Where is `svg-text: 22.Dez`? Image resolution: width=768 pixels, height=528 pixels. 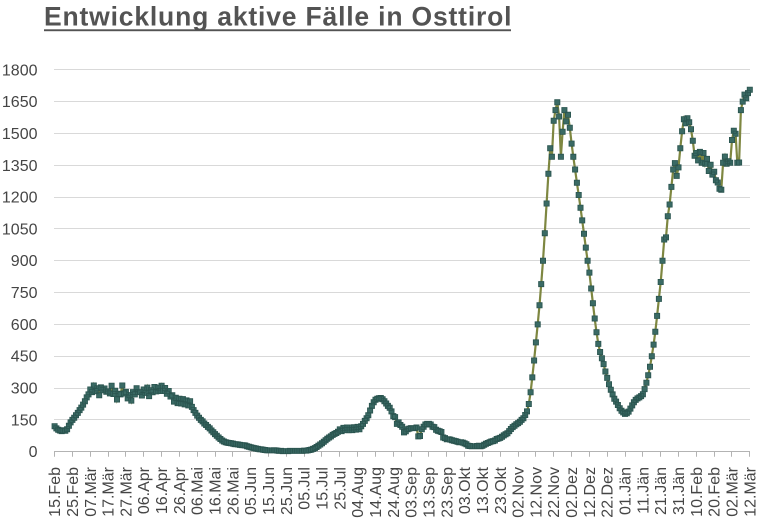 svg-text: 22.Dez is located at coordinates (608, 492).